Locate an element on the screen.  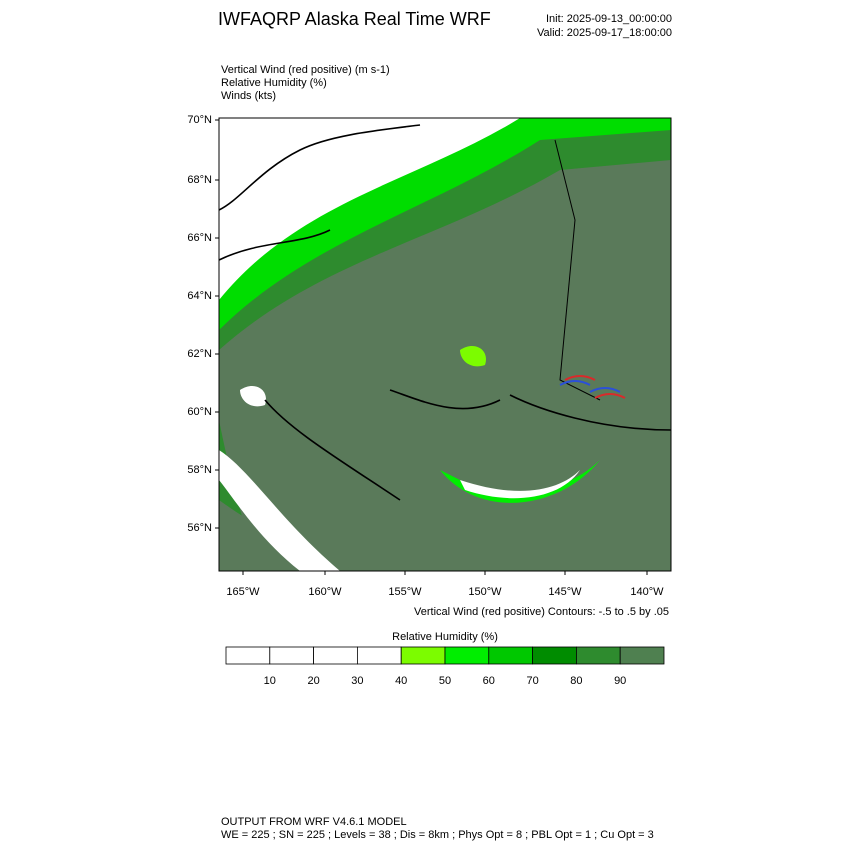
lat-label: 62°N is located at coordinates (199, 354).